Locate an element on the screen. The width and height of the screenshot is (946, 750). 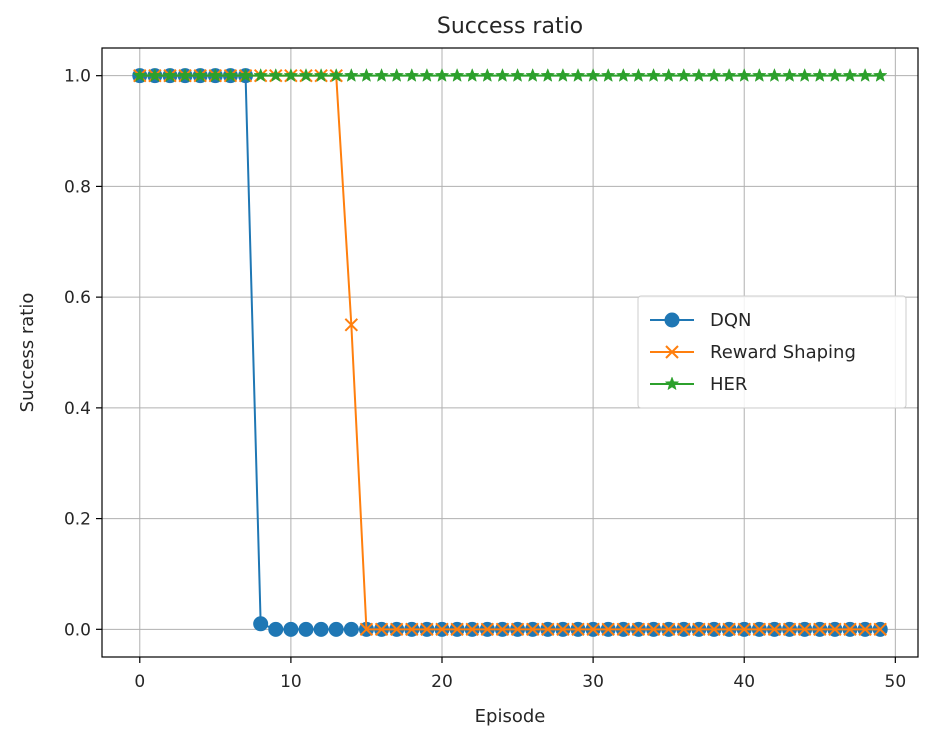
x-tick-label: 30 is located at coordinates (593, 682).